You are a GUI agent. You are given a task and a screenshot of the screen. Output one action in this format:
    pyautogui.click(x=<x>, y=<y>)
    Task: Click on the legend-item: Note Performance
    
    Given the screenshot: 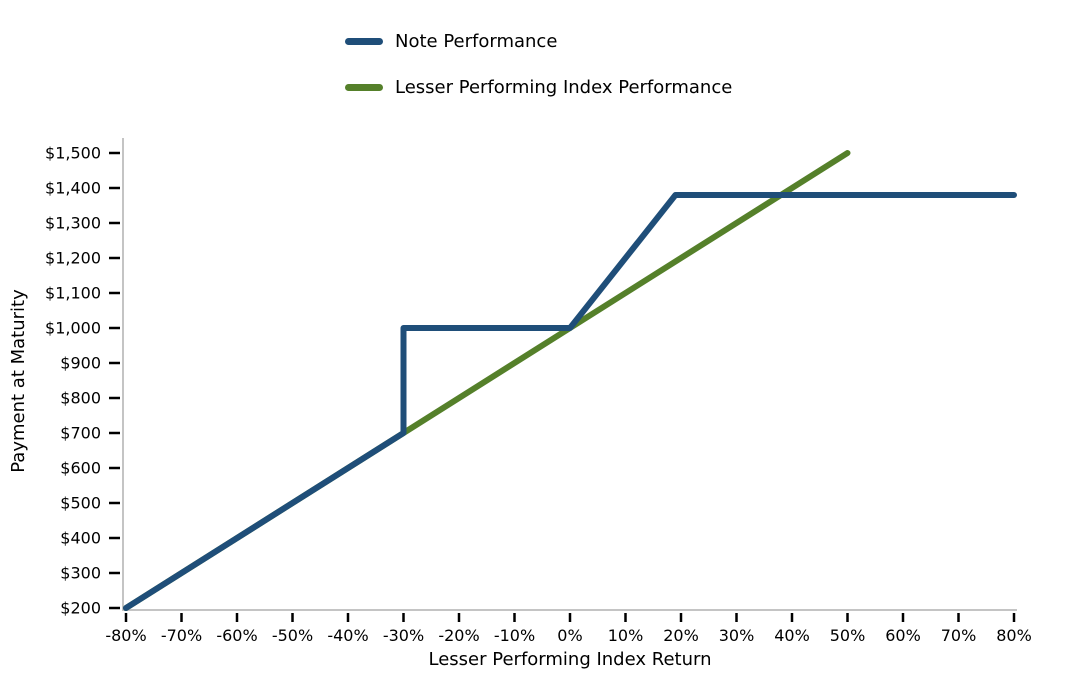 What is the action you would take?
    pyautogui.click(x=538, y=41)
    